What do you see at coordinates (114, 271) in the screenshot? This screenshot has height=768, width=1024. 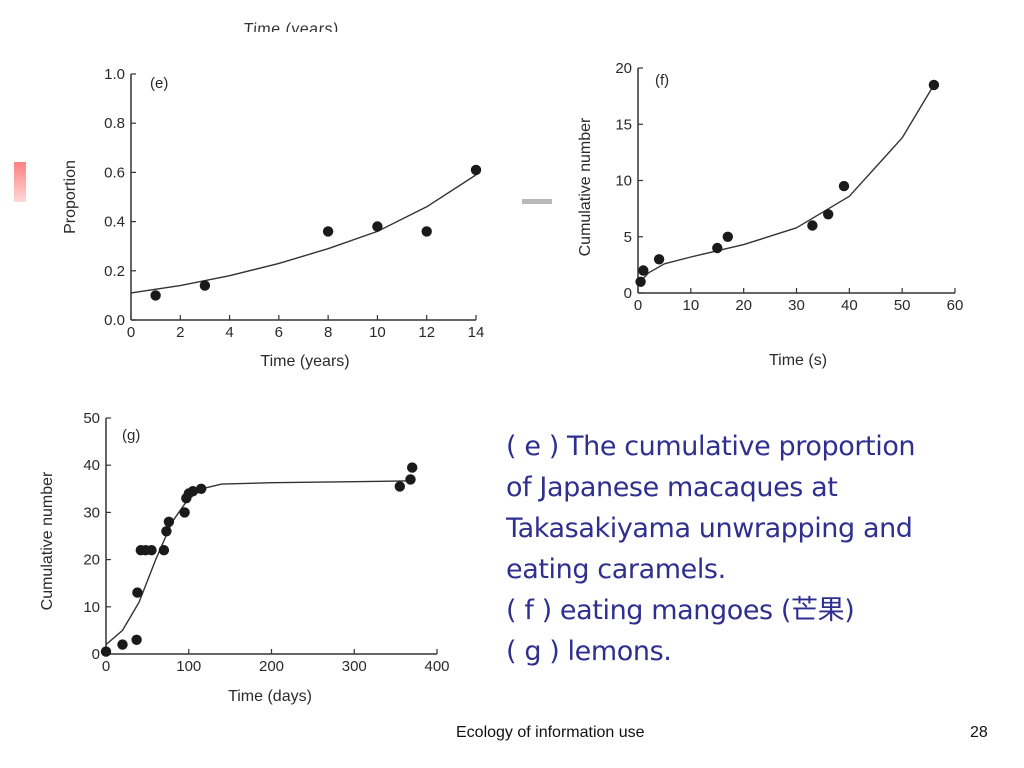 I see `y-tick-label: 0.2` at bounding box center [114, 271].